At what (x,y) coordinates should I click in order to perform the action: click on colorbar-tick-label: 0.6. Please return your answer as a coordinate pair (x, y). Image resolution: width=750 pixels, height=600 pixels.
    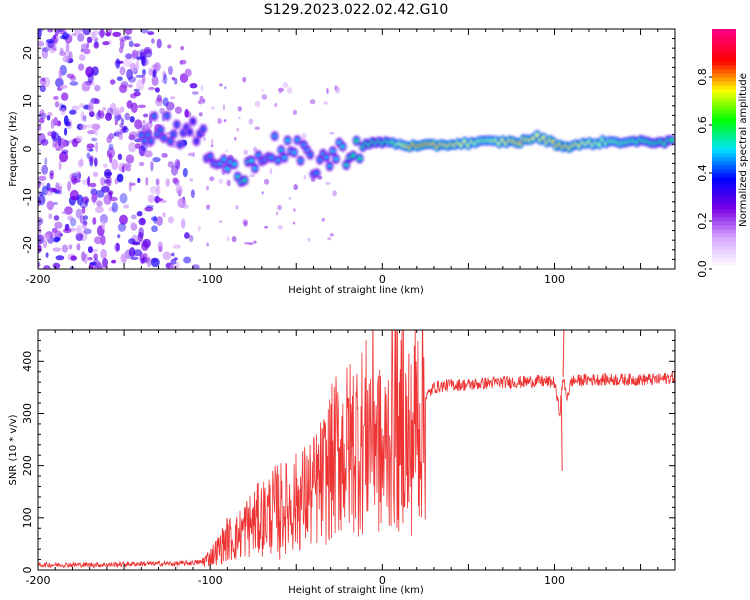
    Looking at the image, I should click on (702, 125).